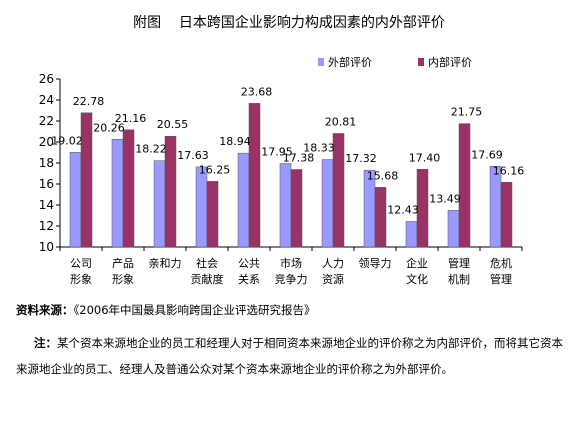 Image resolution: width=578 pixels, height=422 pixels. I want to click on x-category-label: 亲和力, so click(165, 263).